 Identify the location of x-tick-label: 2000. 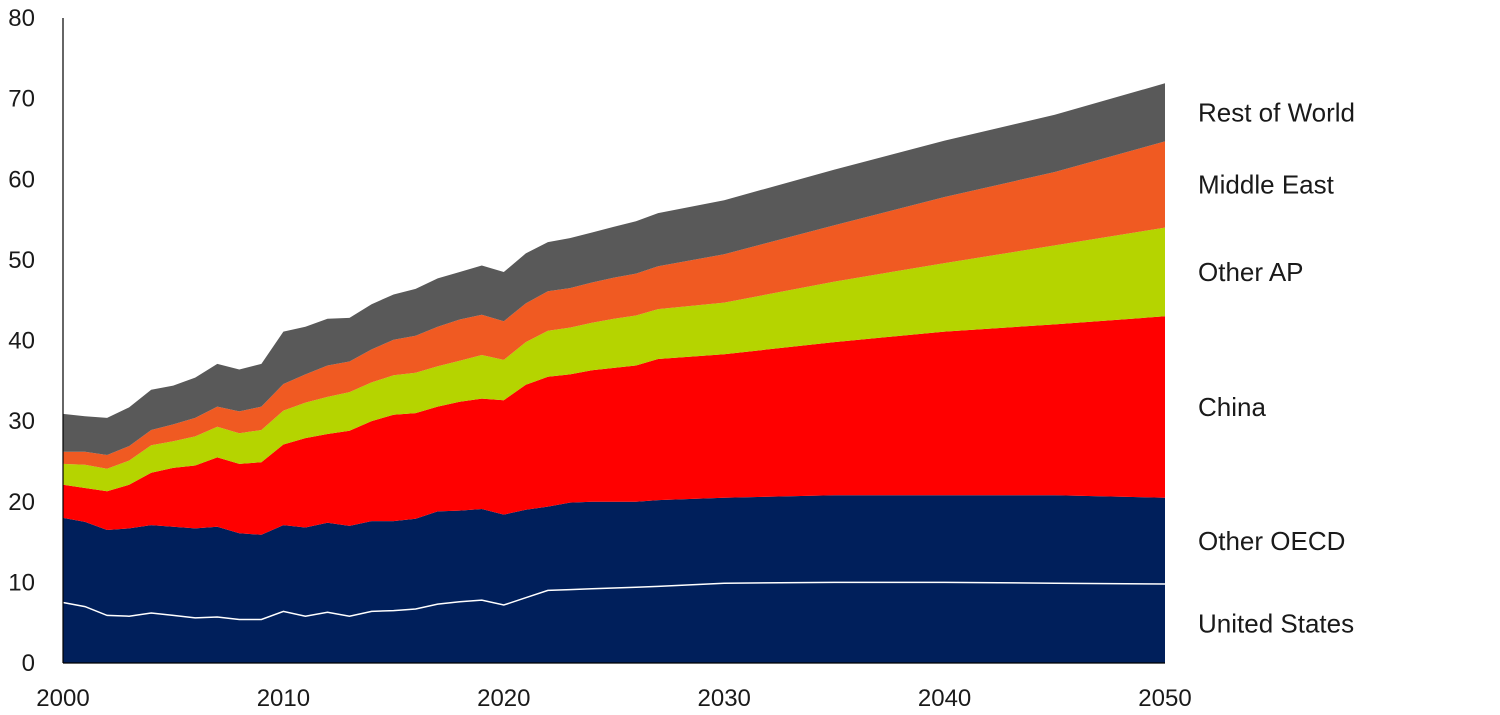
(62, 698).